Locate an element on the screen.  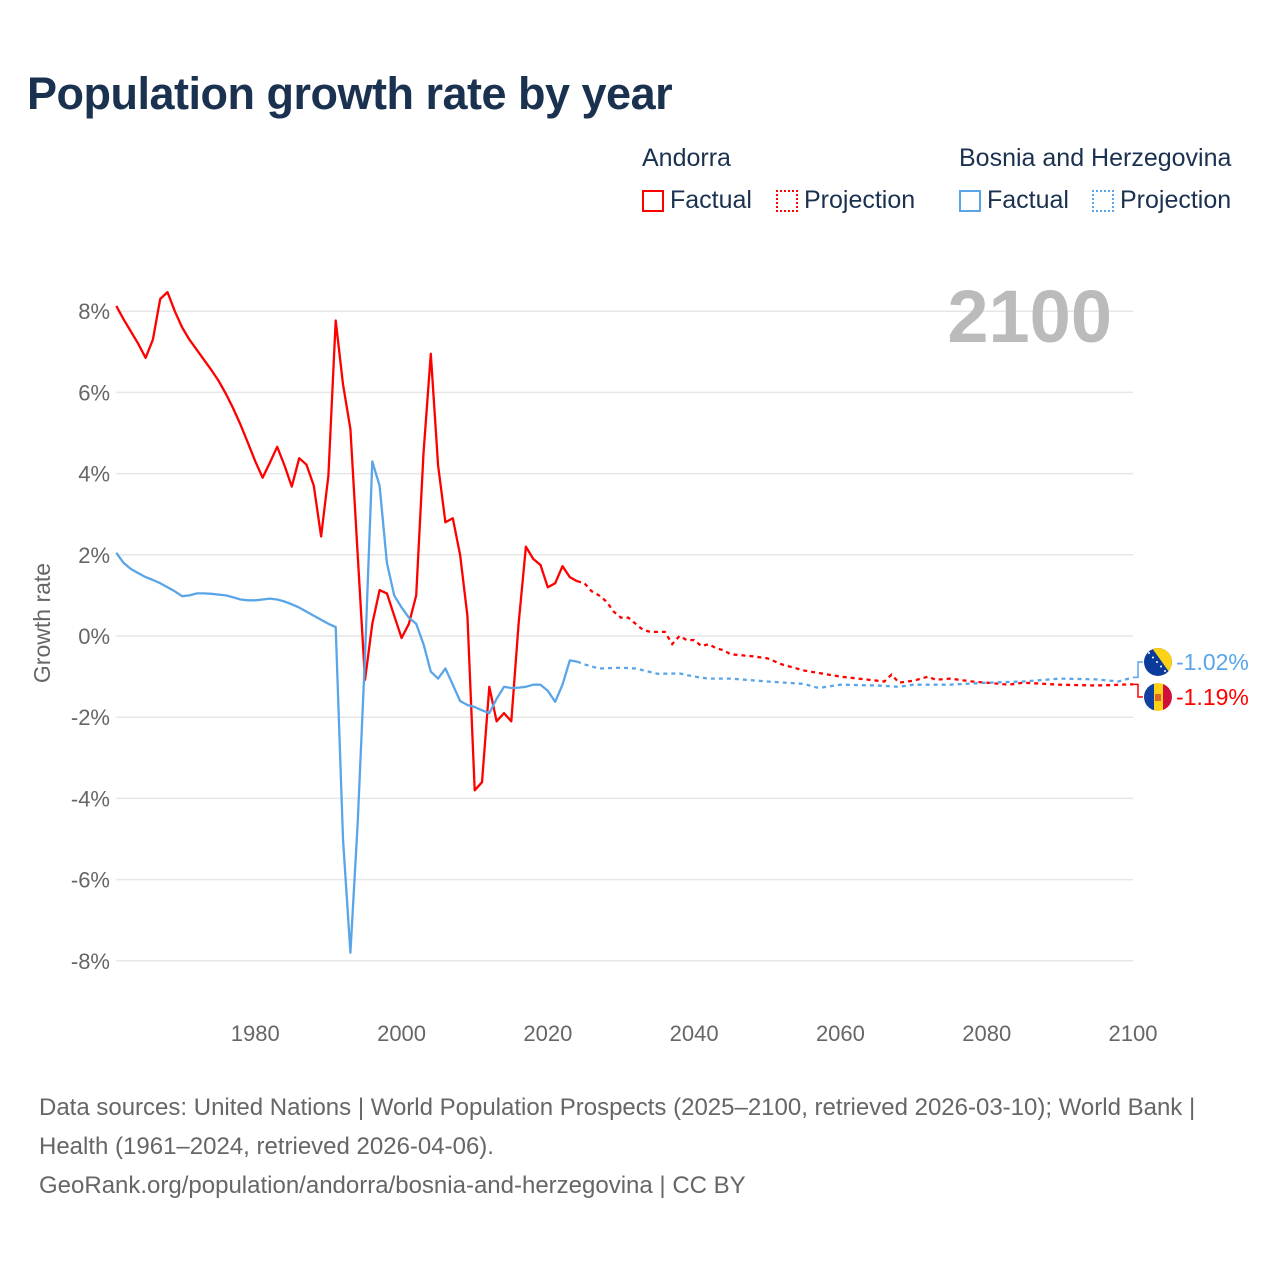
x-tick-label: 1980 is located at coordinates (255, 1033).